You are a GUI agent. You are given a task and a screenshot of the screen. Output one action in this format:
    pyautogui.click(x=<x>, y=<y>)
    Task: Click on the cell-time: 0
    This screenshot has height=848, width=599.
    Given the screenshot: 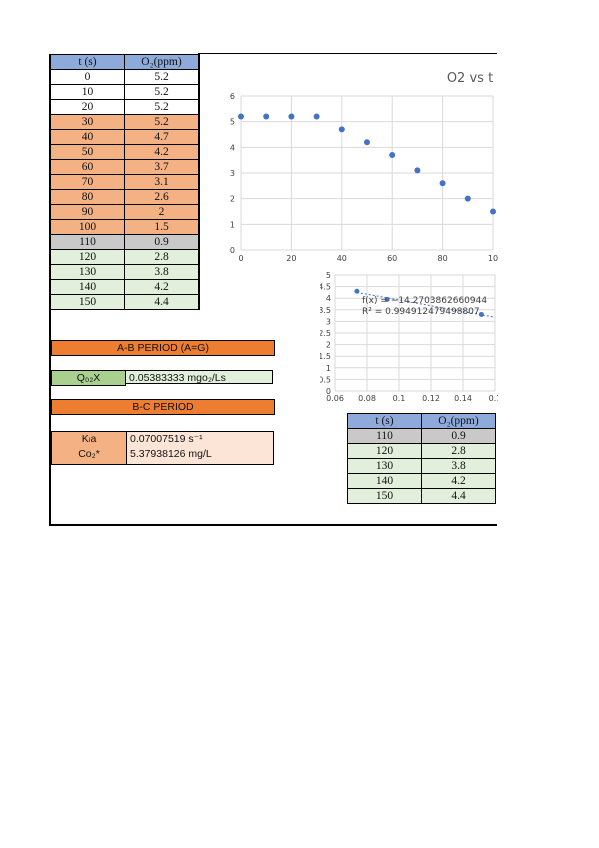 What is the action you would take?
    pyautogui.click(x=87, y=77)
    